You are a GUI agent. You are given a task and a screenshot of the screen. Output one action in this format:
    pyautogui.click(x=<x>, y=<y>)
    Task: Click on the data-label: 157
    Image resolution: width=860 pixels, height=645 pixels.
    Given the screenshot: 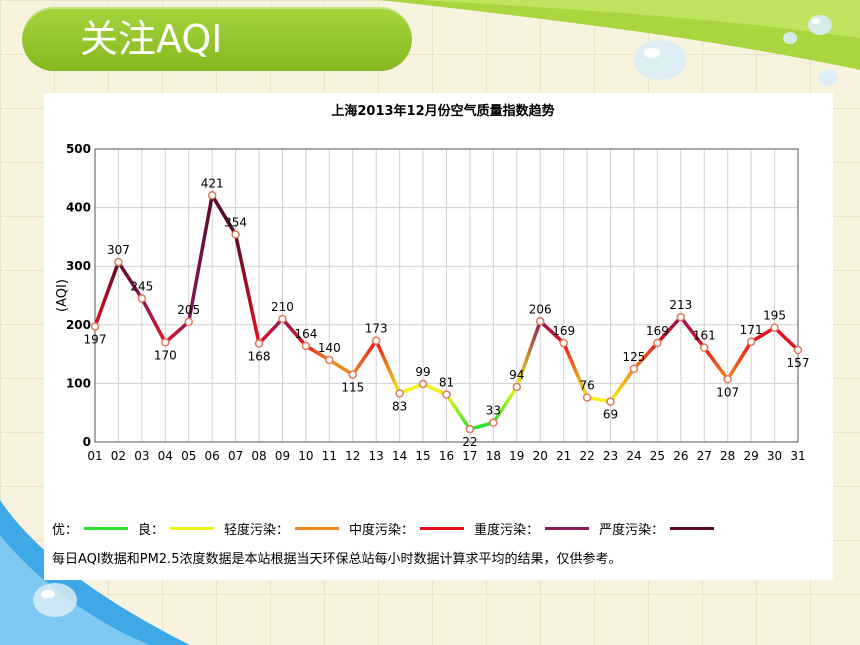 What is the action you would take?
    pyautogui.click(x=798, y=363)
    